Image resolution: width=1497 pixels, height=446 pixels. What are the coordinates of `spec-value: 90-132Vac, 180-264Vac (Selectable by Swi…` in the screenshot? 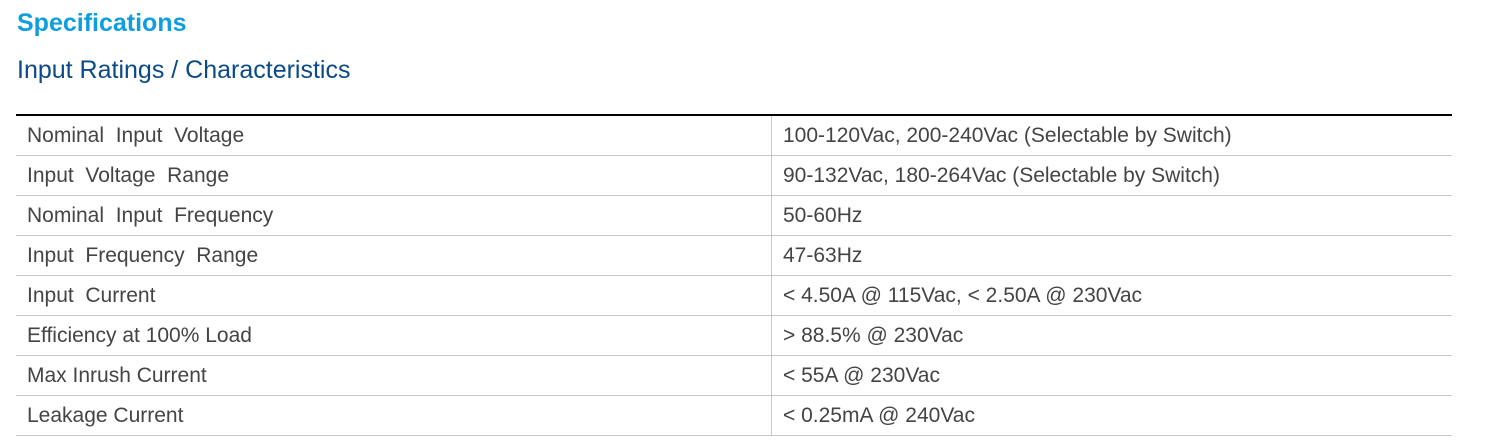 It's located at (1111, 175).